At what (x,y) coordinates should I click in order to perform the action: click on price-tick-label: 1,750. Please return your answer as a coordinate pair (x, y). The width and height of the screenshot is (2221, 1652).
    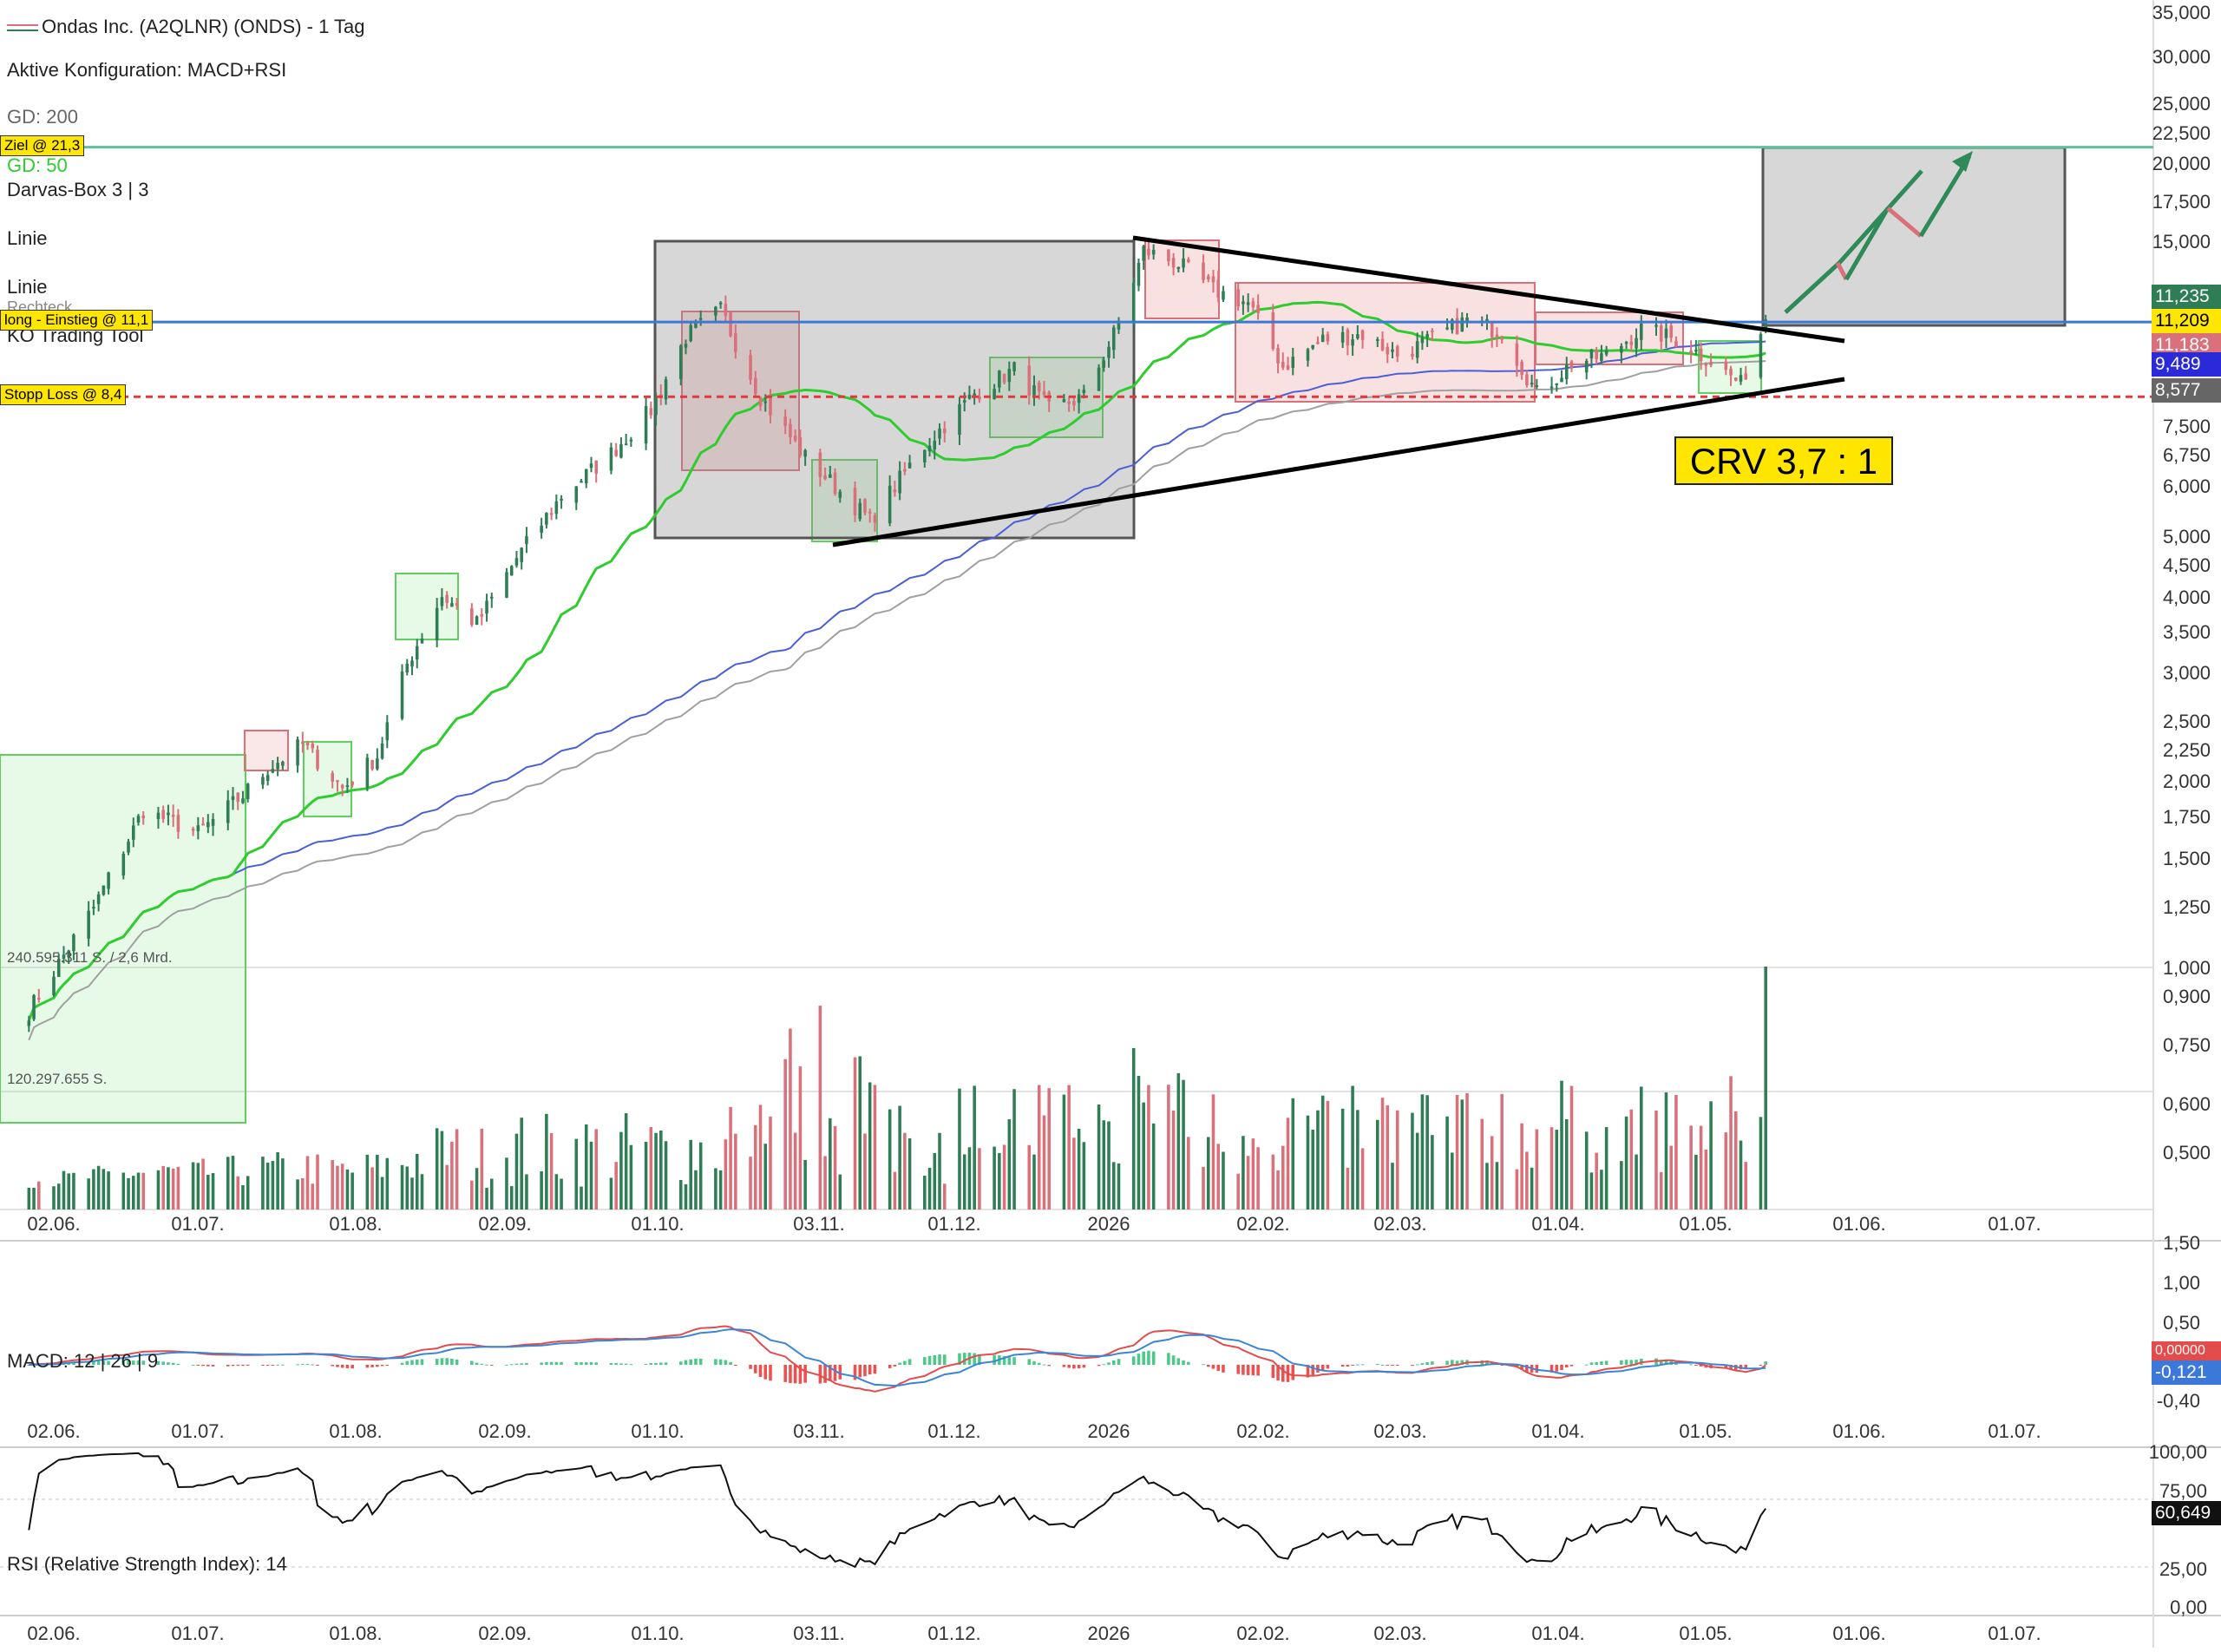
    Looking at the image, I should click on (2187, 817).